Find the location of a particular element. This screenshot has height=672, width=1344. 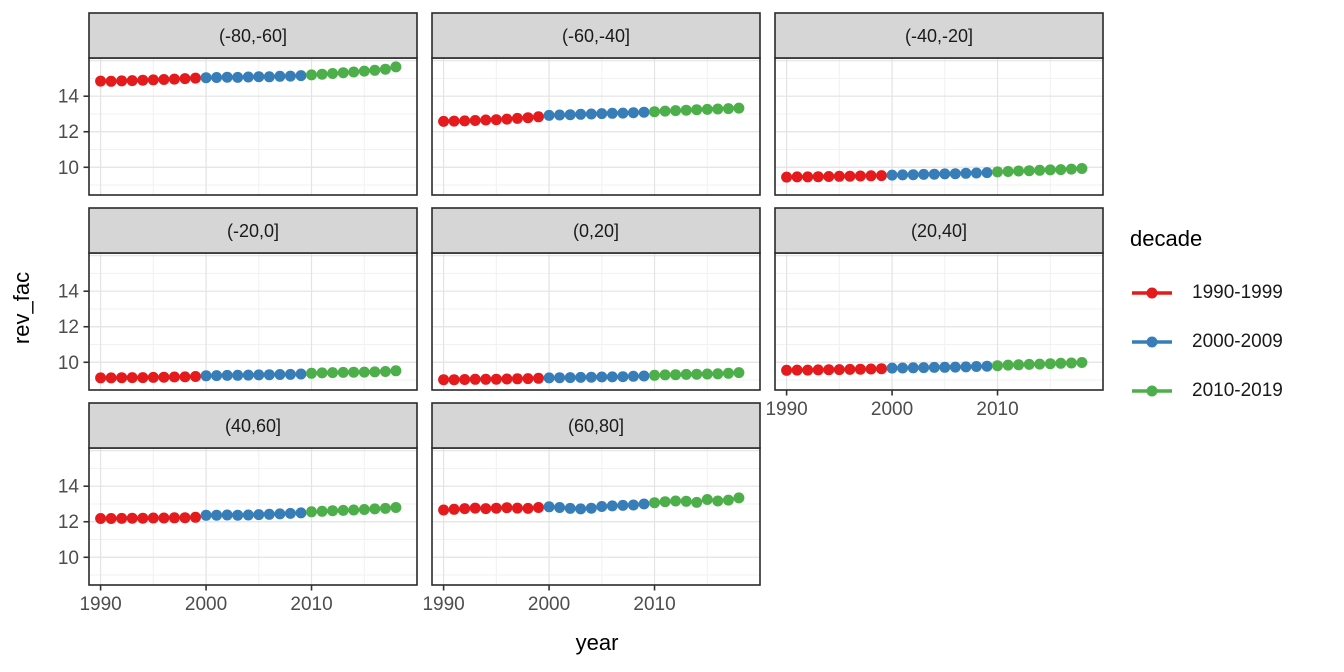

facet-strip-label: (-20,0] is located at coordinates (253, 231).